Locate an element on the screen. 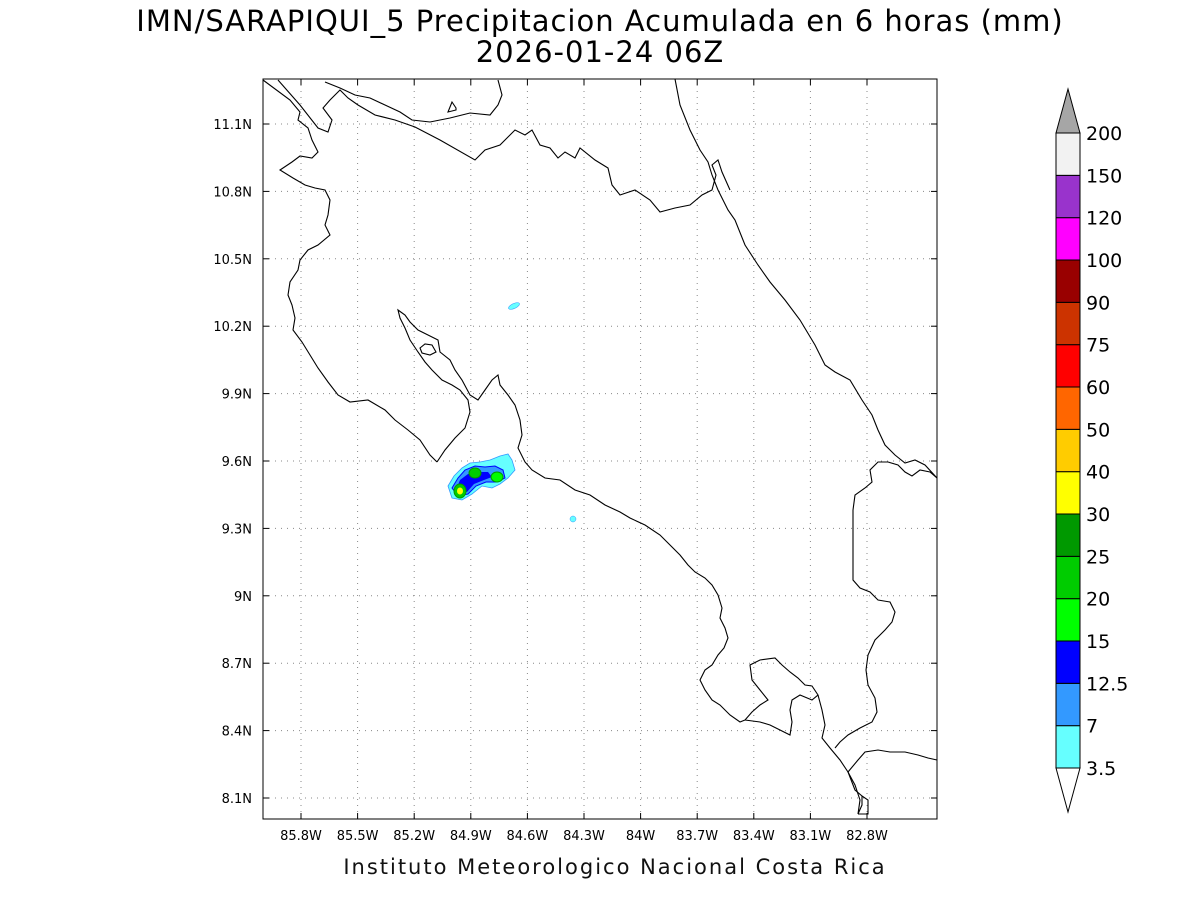  colorbar-label: 3.5 is located at coordinates (1101, 769).